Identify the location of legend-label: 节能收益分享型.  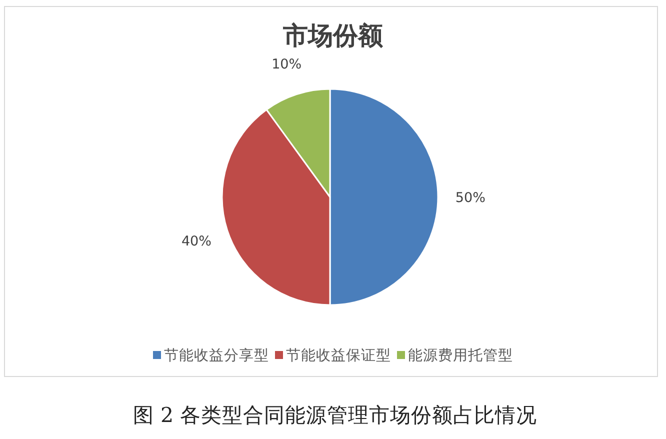
(216, 355).